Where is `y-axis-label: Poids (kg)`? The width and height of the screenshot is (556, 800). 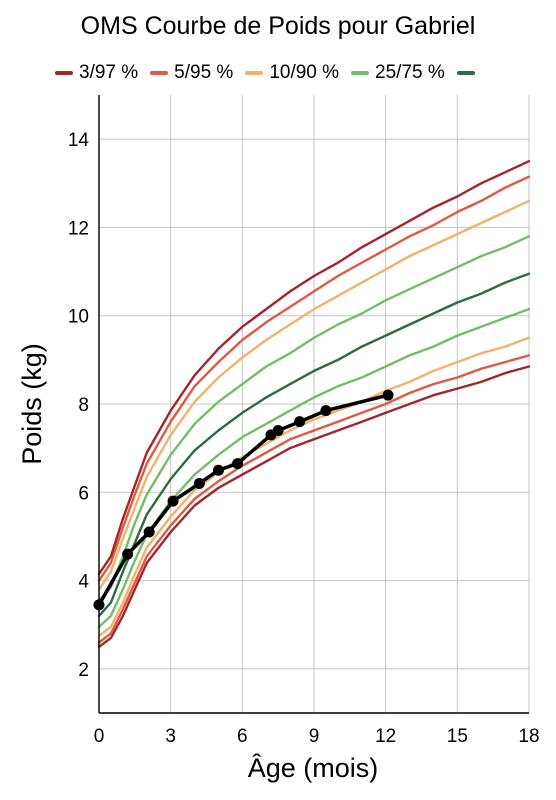 y-axis-label: Poids (kg) is located at coordinates (32, 404).